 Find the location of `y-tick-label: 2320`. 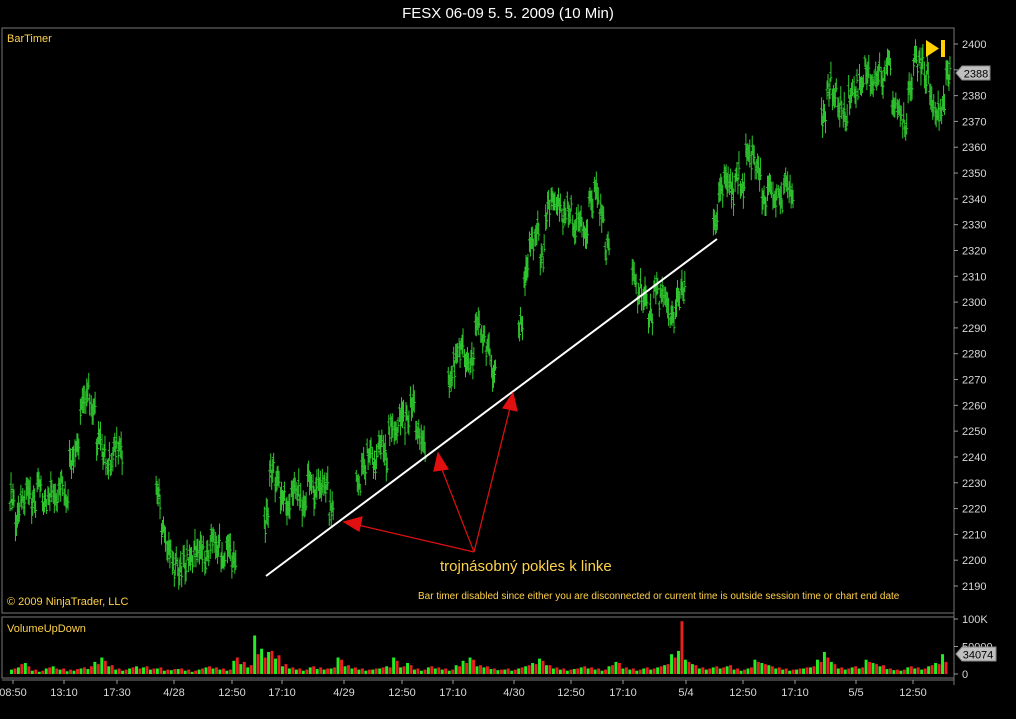

y-tick-label: 2320 is located at coordinates (974, 251).